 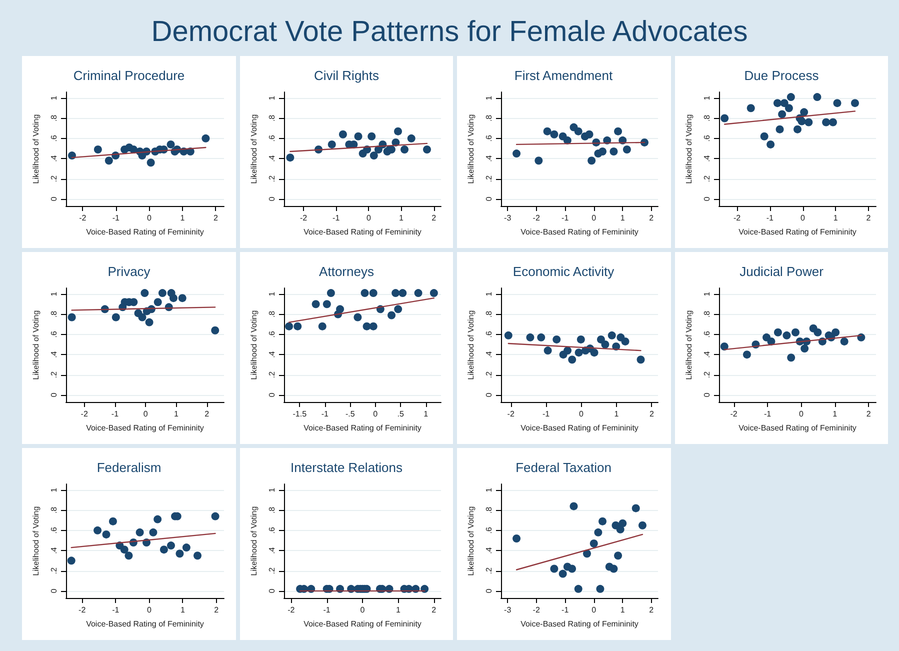 What do you see at coordinates (129, 75) in the screenshot?
I see `chart-title: Criminal Procedure` at bounding box center [129, 75].